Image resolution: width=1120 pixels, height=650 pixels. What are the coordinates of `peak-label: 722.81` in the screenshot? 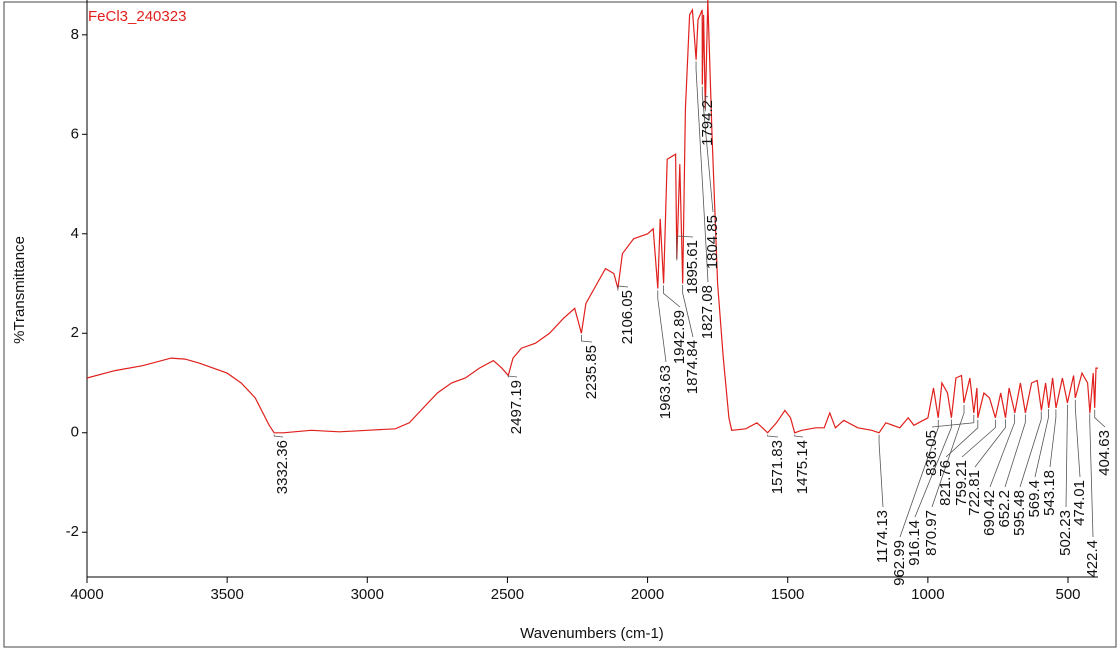 It's located at (974, 493).